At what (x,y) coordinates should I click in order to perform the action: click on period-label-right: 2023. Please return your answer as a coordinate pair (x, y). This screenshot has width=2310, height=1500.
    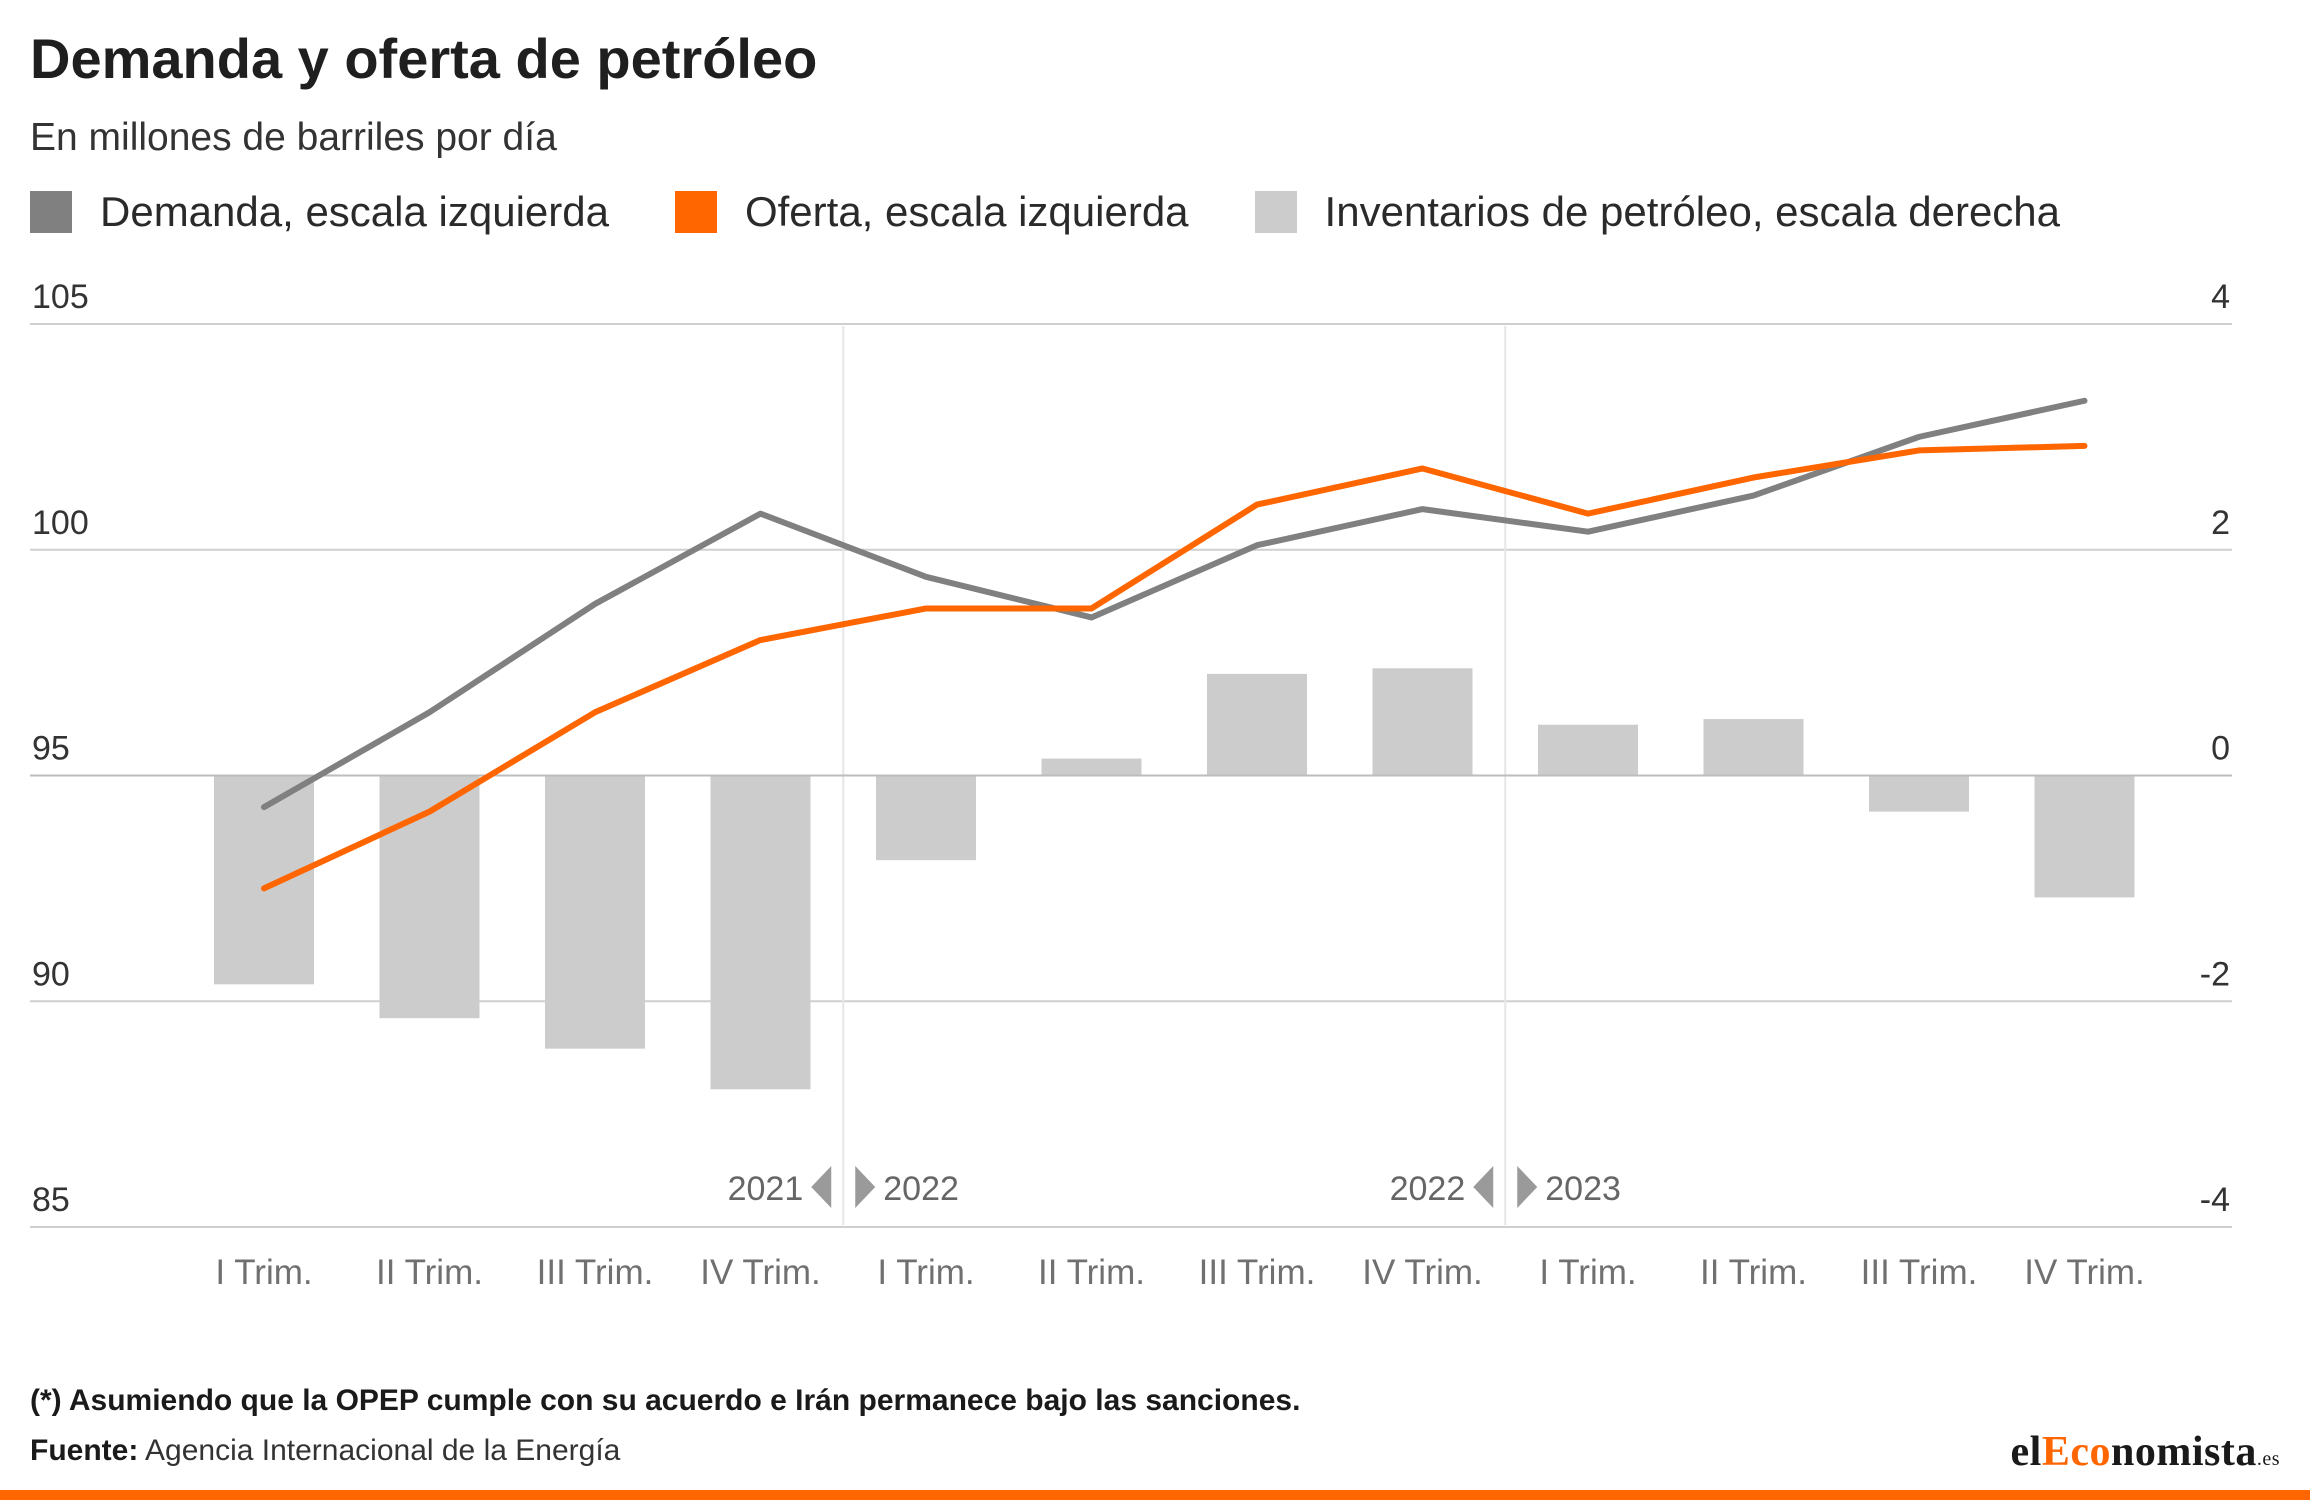
    Looking at the image, I should click on (1583, 1189).